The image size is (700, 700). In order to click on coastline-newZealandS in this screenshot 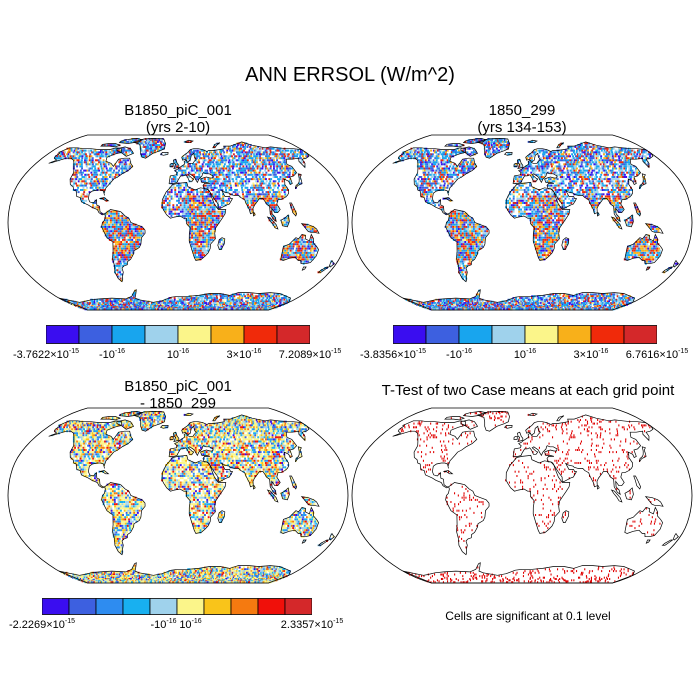, I will do `click(667, 269)`.